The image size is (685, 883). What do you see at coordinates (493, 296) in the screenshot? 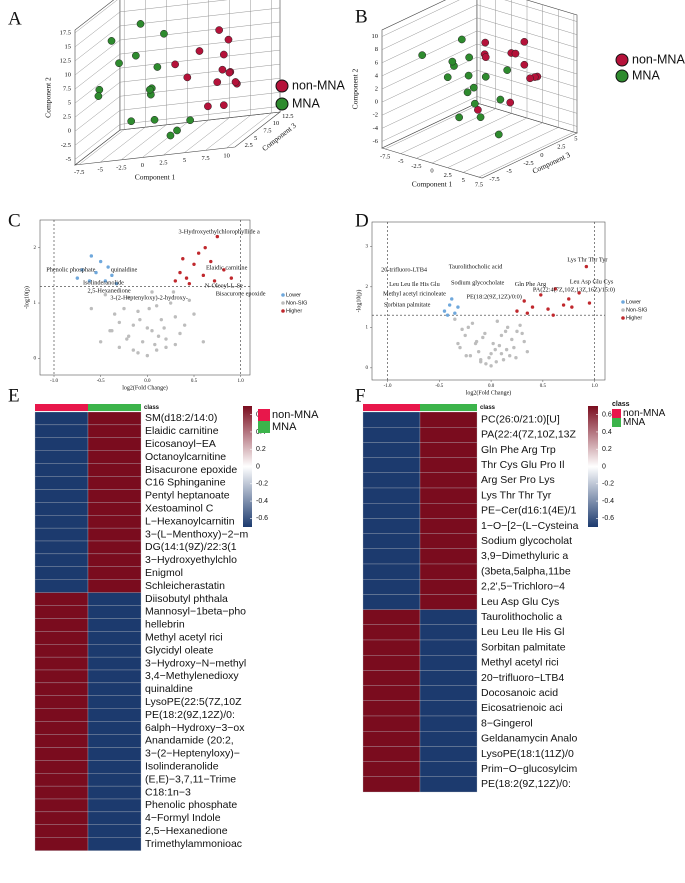
I see `annotation: PE(18:2(9Z,12Z)/0:0)` at bounding box center [493, 296].